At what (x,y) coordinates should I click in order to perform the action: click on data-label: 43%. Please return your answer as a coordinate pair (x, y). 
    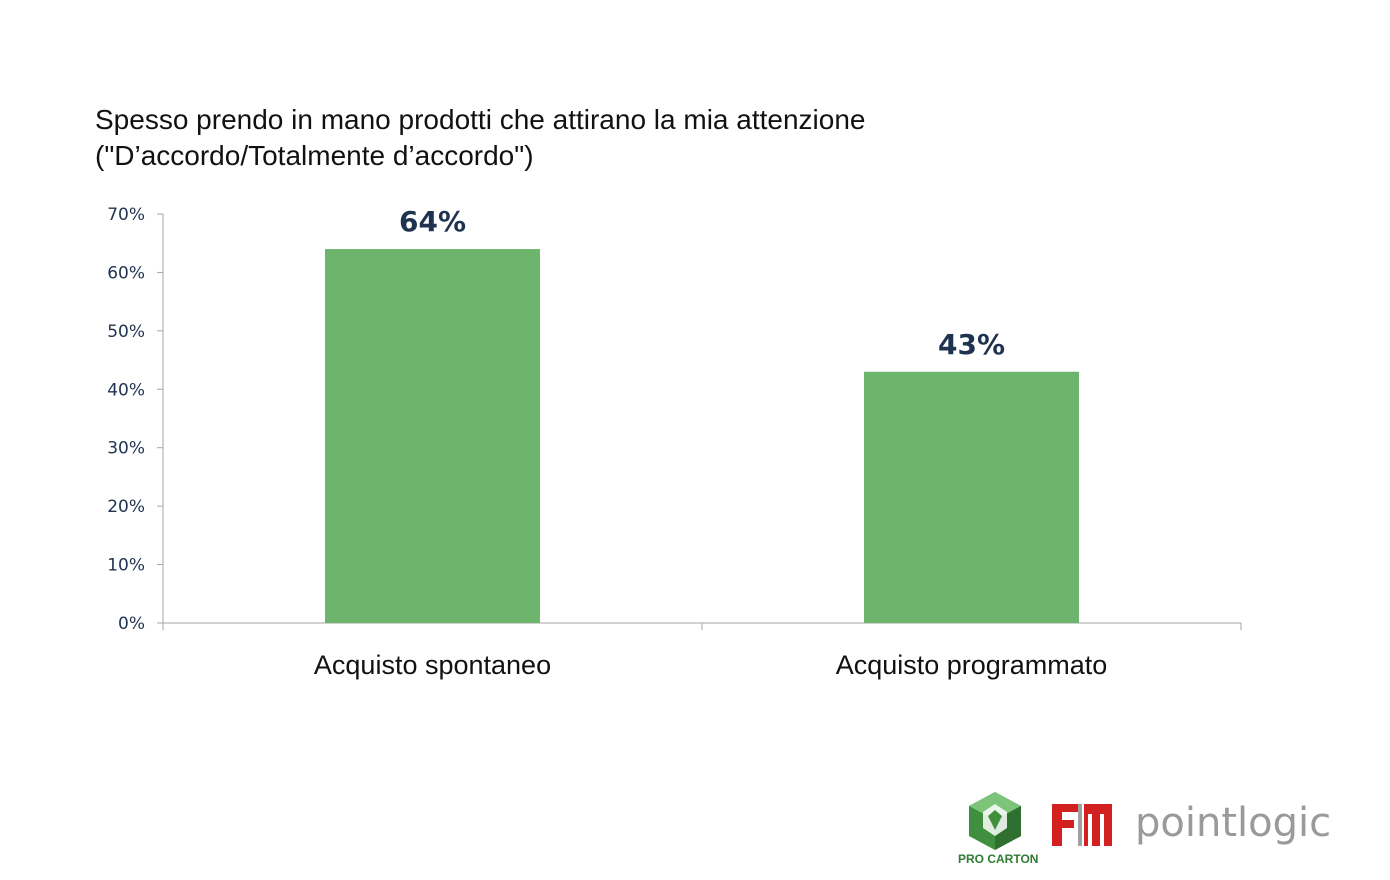
    Looking at the image, I should click on (971, 344).